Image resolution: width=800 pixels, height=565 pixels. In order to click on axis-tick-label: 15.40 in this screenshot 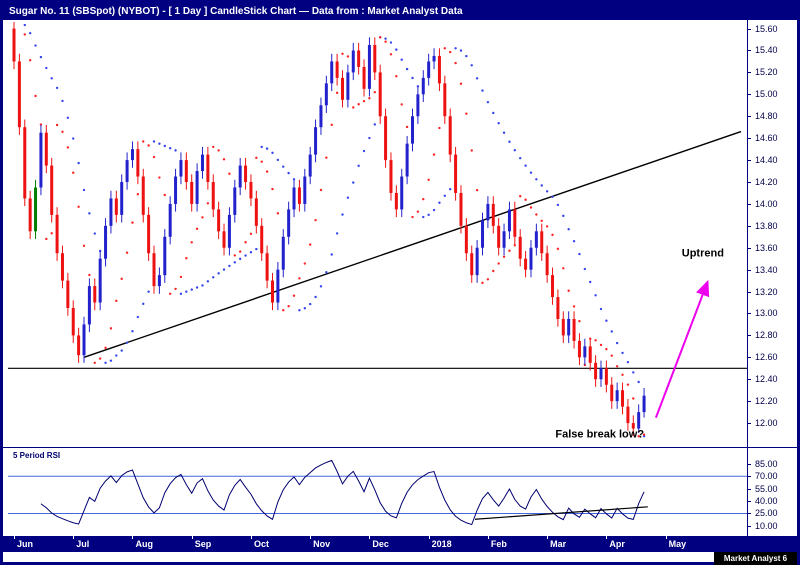, I will do `click(766, 50)`.